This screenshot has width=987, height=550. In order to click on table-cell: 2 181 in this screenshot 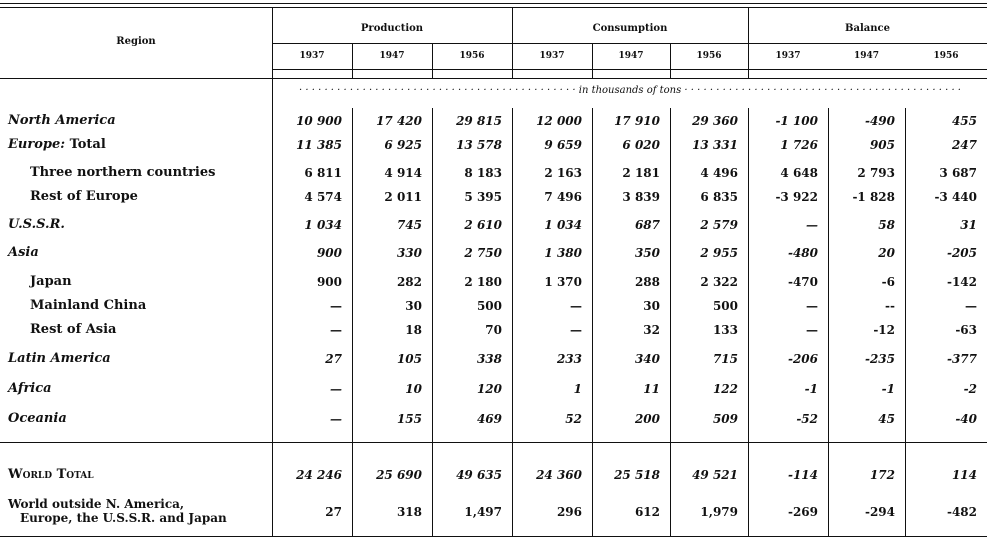, I will do `click(641, 173)`.